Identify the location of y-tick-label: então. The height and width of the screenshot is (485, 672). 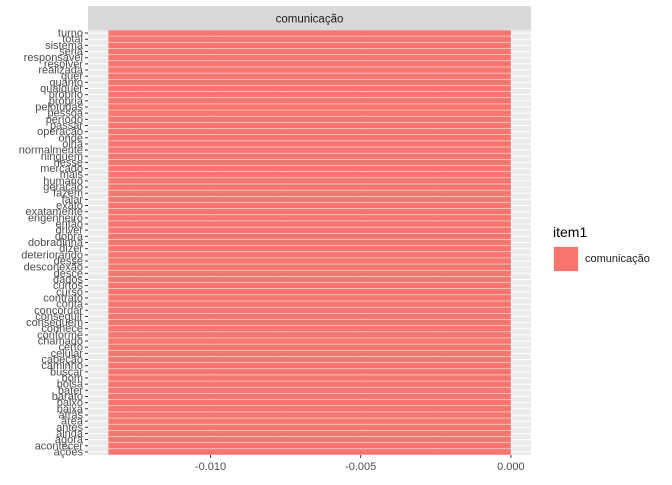
(69, 225).